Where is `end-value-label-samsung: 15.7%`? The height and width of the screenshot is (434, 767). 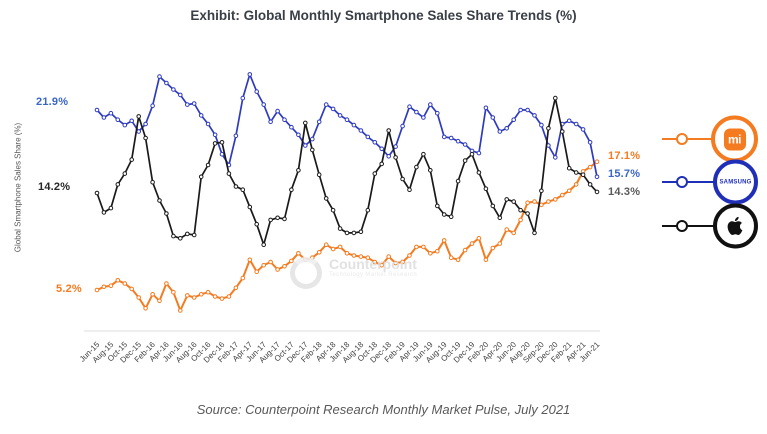
end-value-label-samsung: 15.7% is located at coordinates (624, 174).